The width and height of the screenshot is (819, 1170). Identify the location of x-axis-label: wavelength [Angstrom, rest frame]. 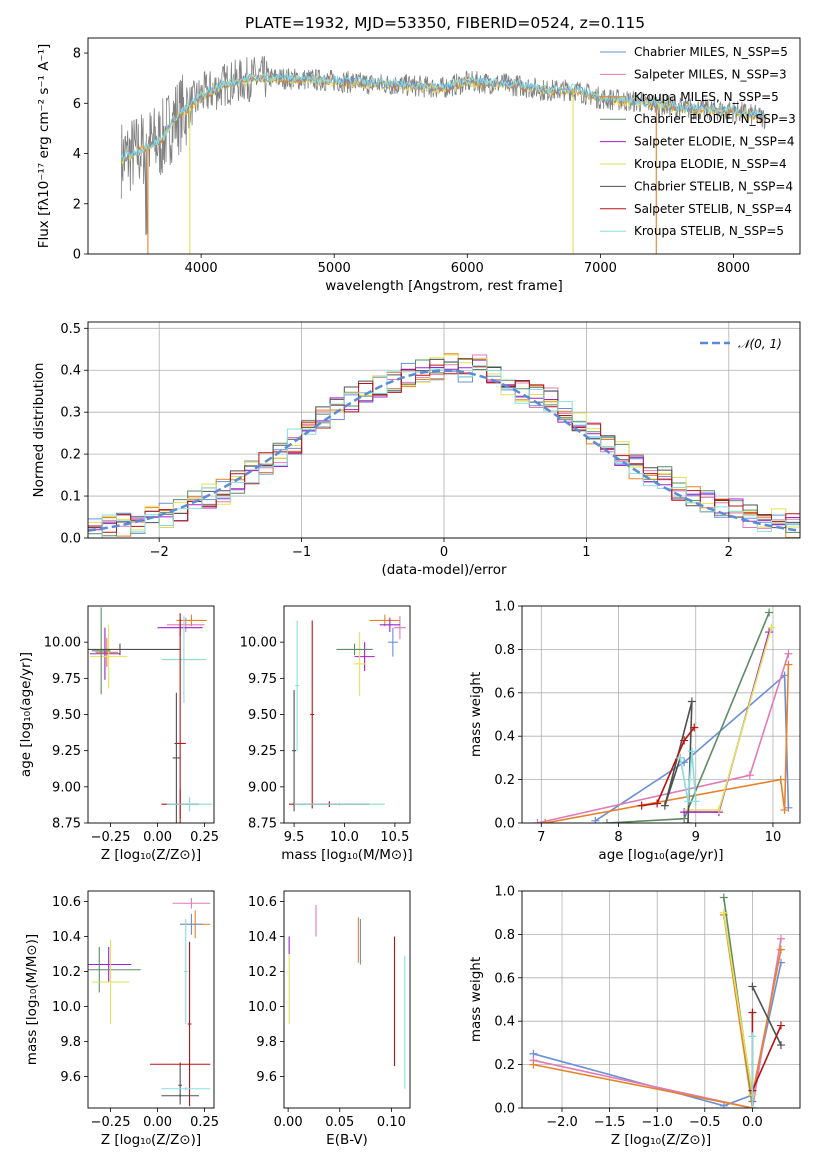
(444, 286).